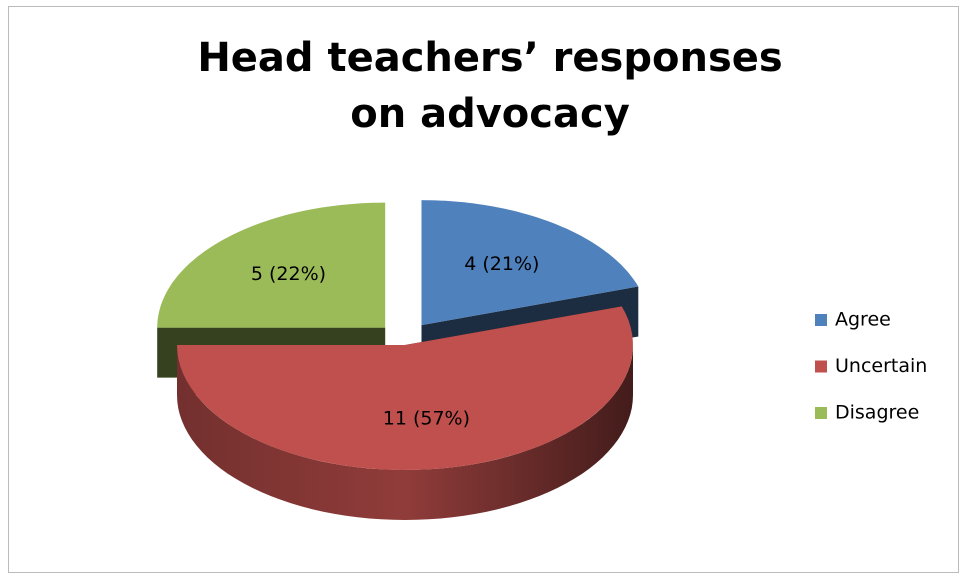  What do you see at coordinates (288, 274) in the screenshot?
I see `data-label: 5 (22%)` at bounding box center [288, 274].